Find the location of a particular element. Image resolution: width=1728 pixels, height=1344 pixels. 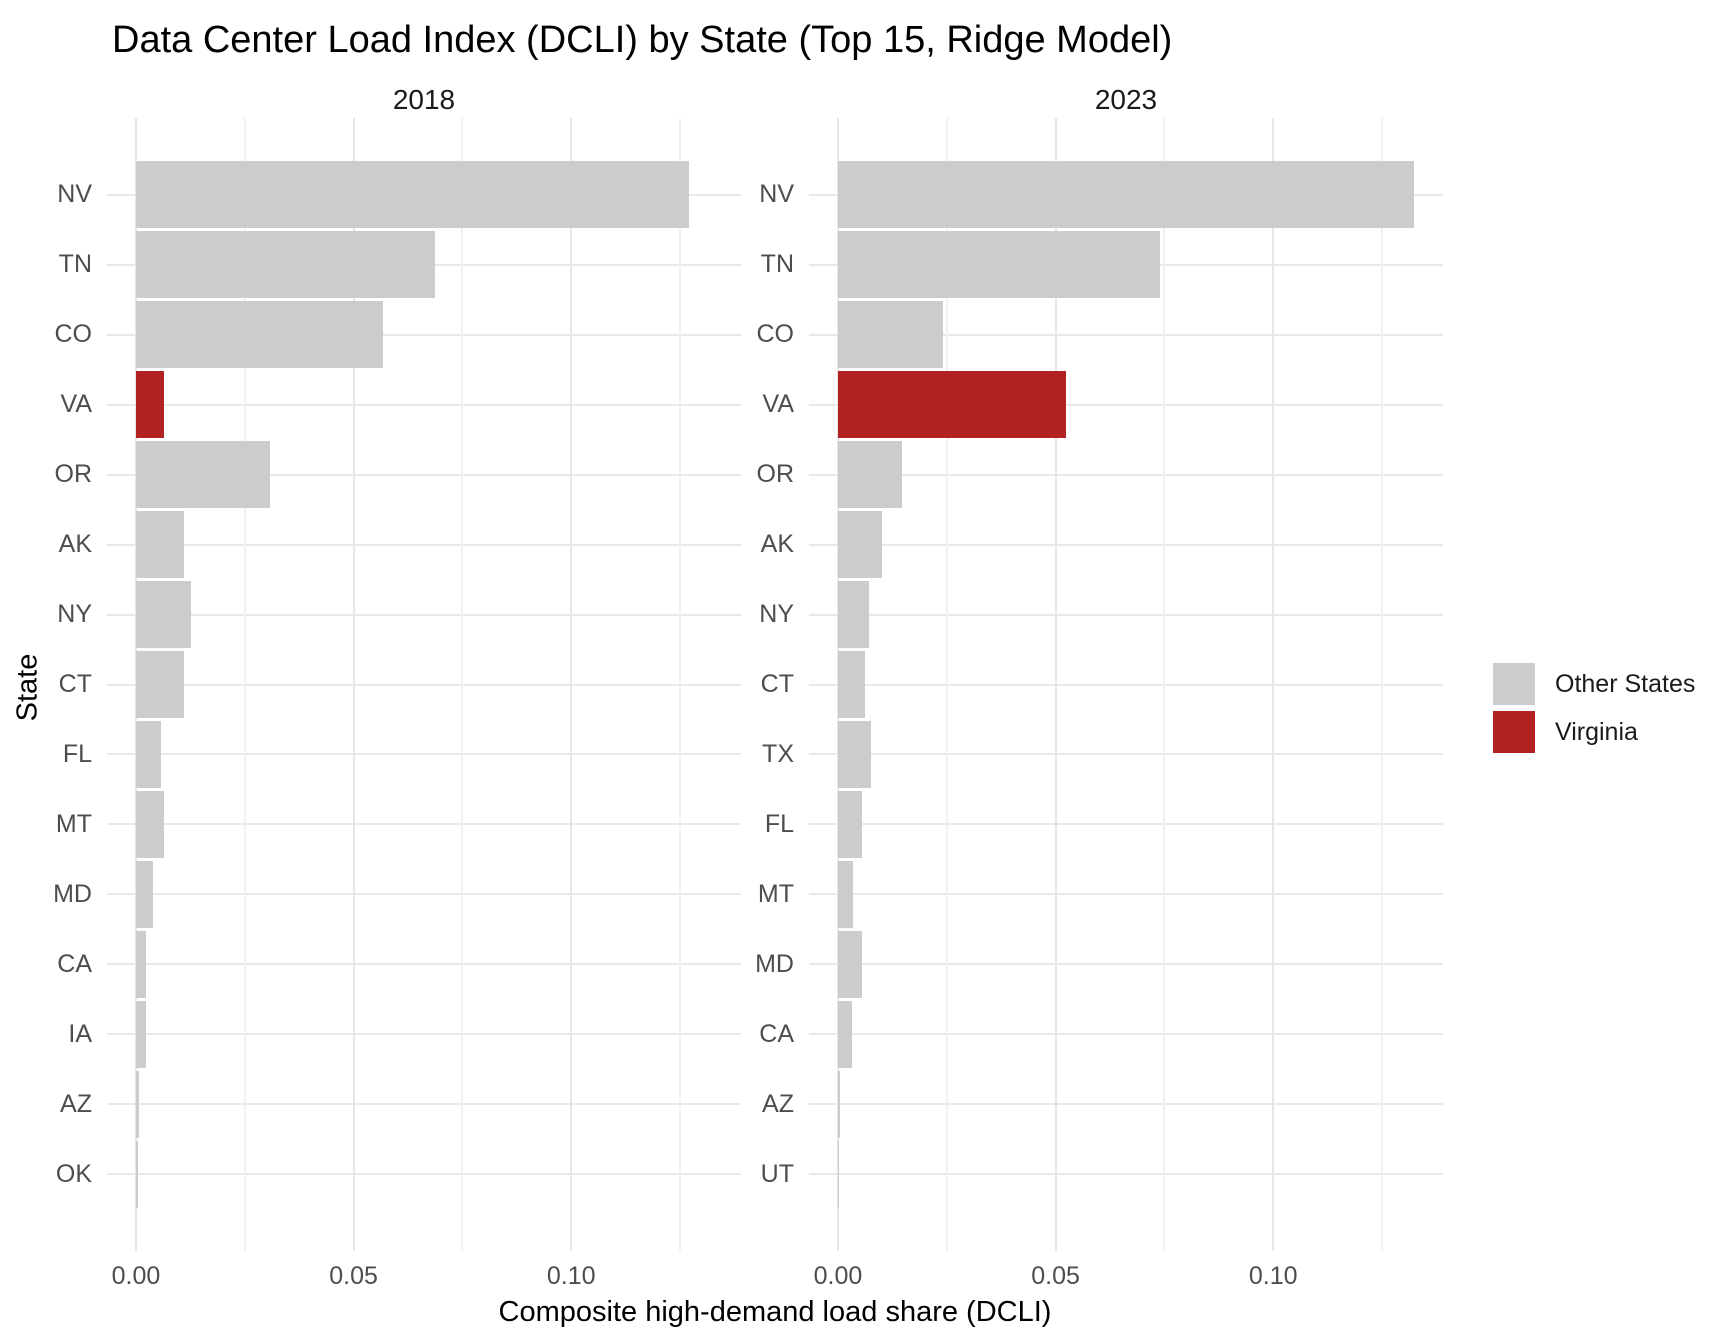

facet-label-2023: 2023 is located at coordinates (1126, 99).